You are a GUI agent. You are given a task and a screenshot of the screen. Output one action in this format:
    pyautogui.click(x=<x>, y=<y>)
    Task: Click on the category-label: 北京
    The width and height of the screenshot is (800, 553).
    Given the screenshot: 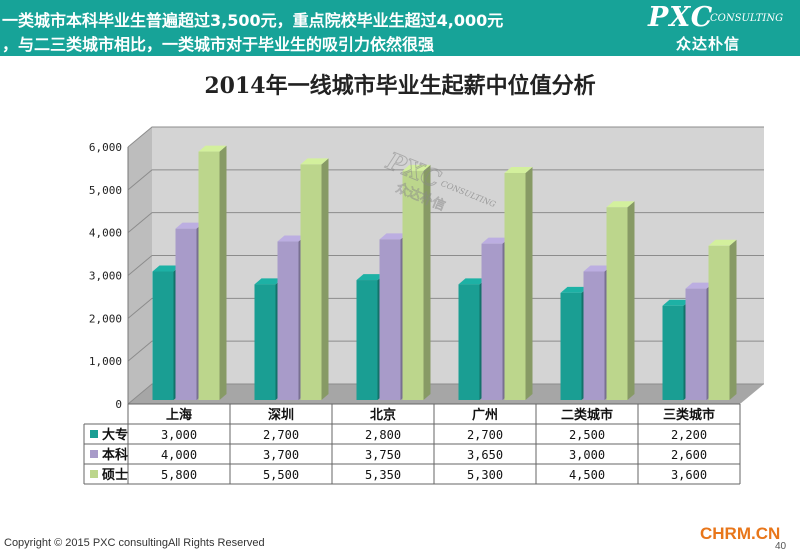 What is the action you would take?
    pyautogui.click(x=383, y=415)
    